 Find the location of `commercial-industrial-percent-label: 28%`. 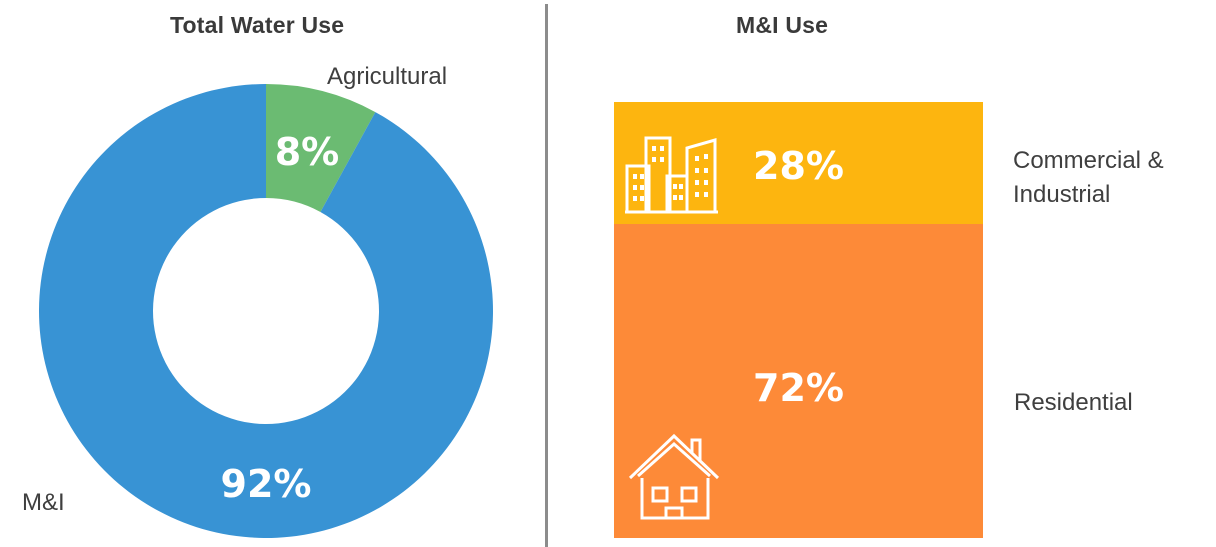

commercial-industrial-percent-label: 28% is located at coordinates (798, 166).